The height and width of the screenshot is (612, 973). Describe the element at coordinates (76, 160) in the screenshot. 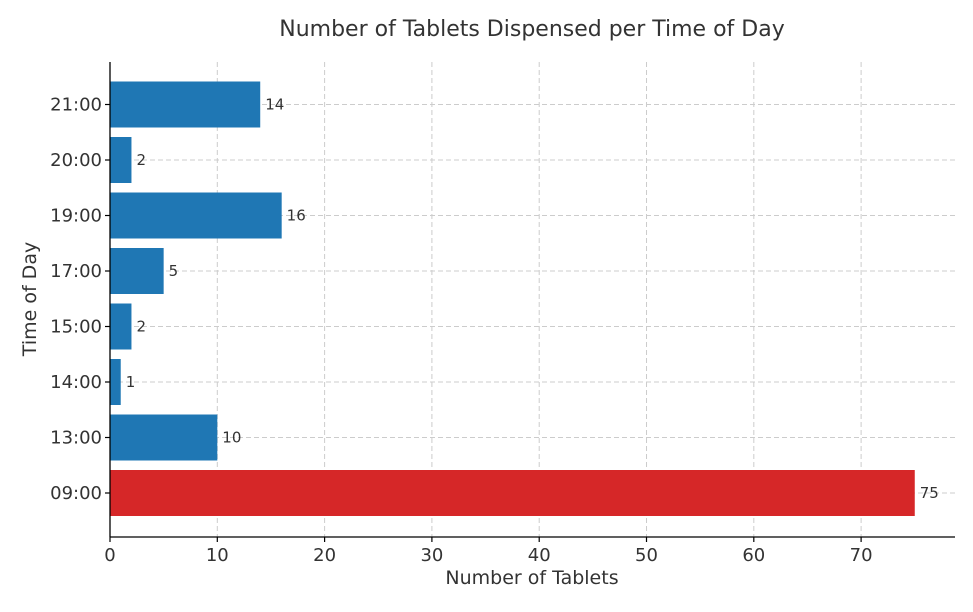

I see `y-tick-label: 20:00` at that location.